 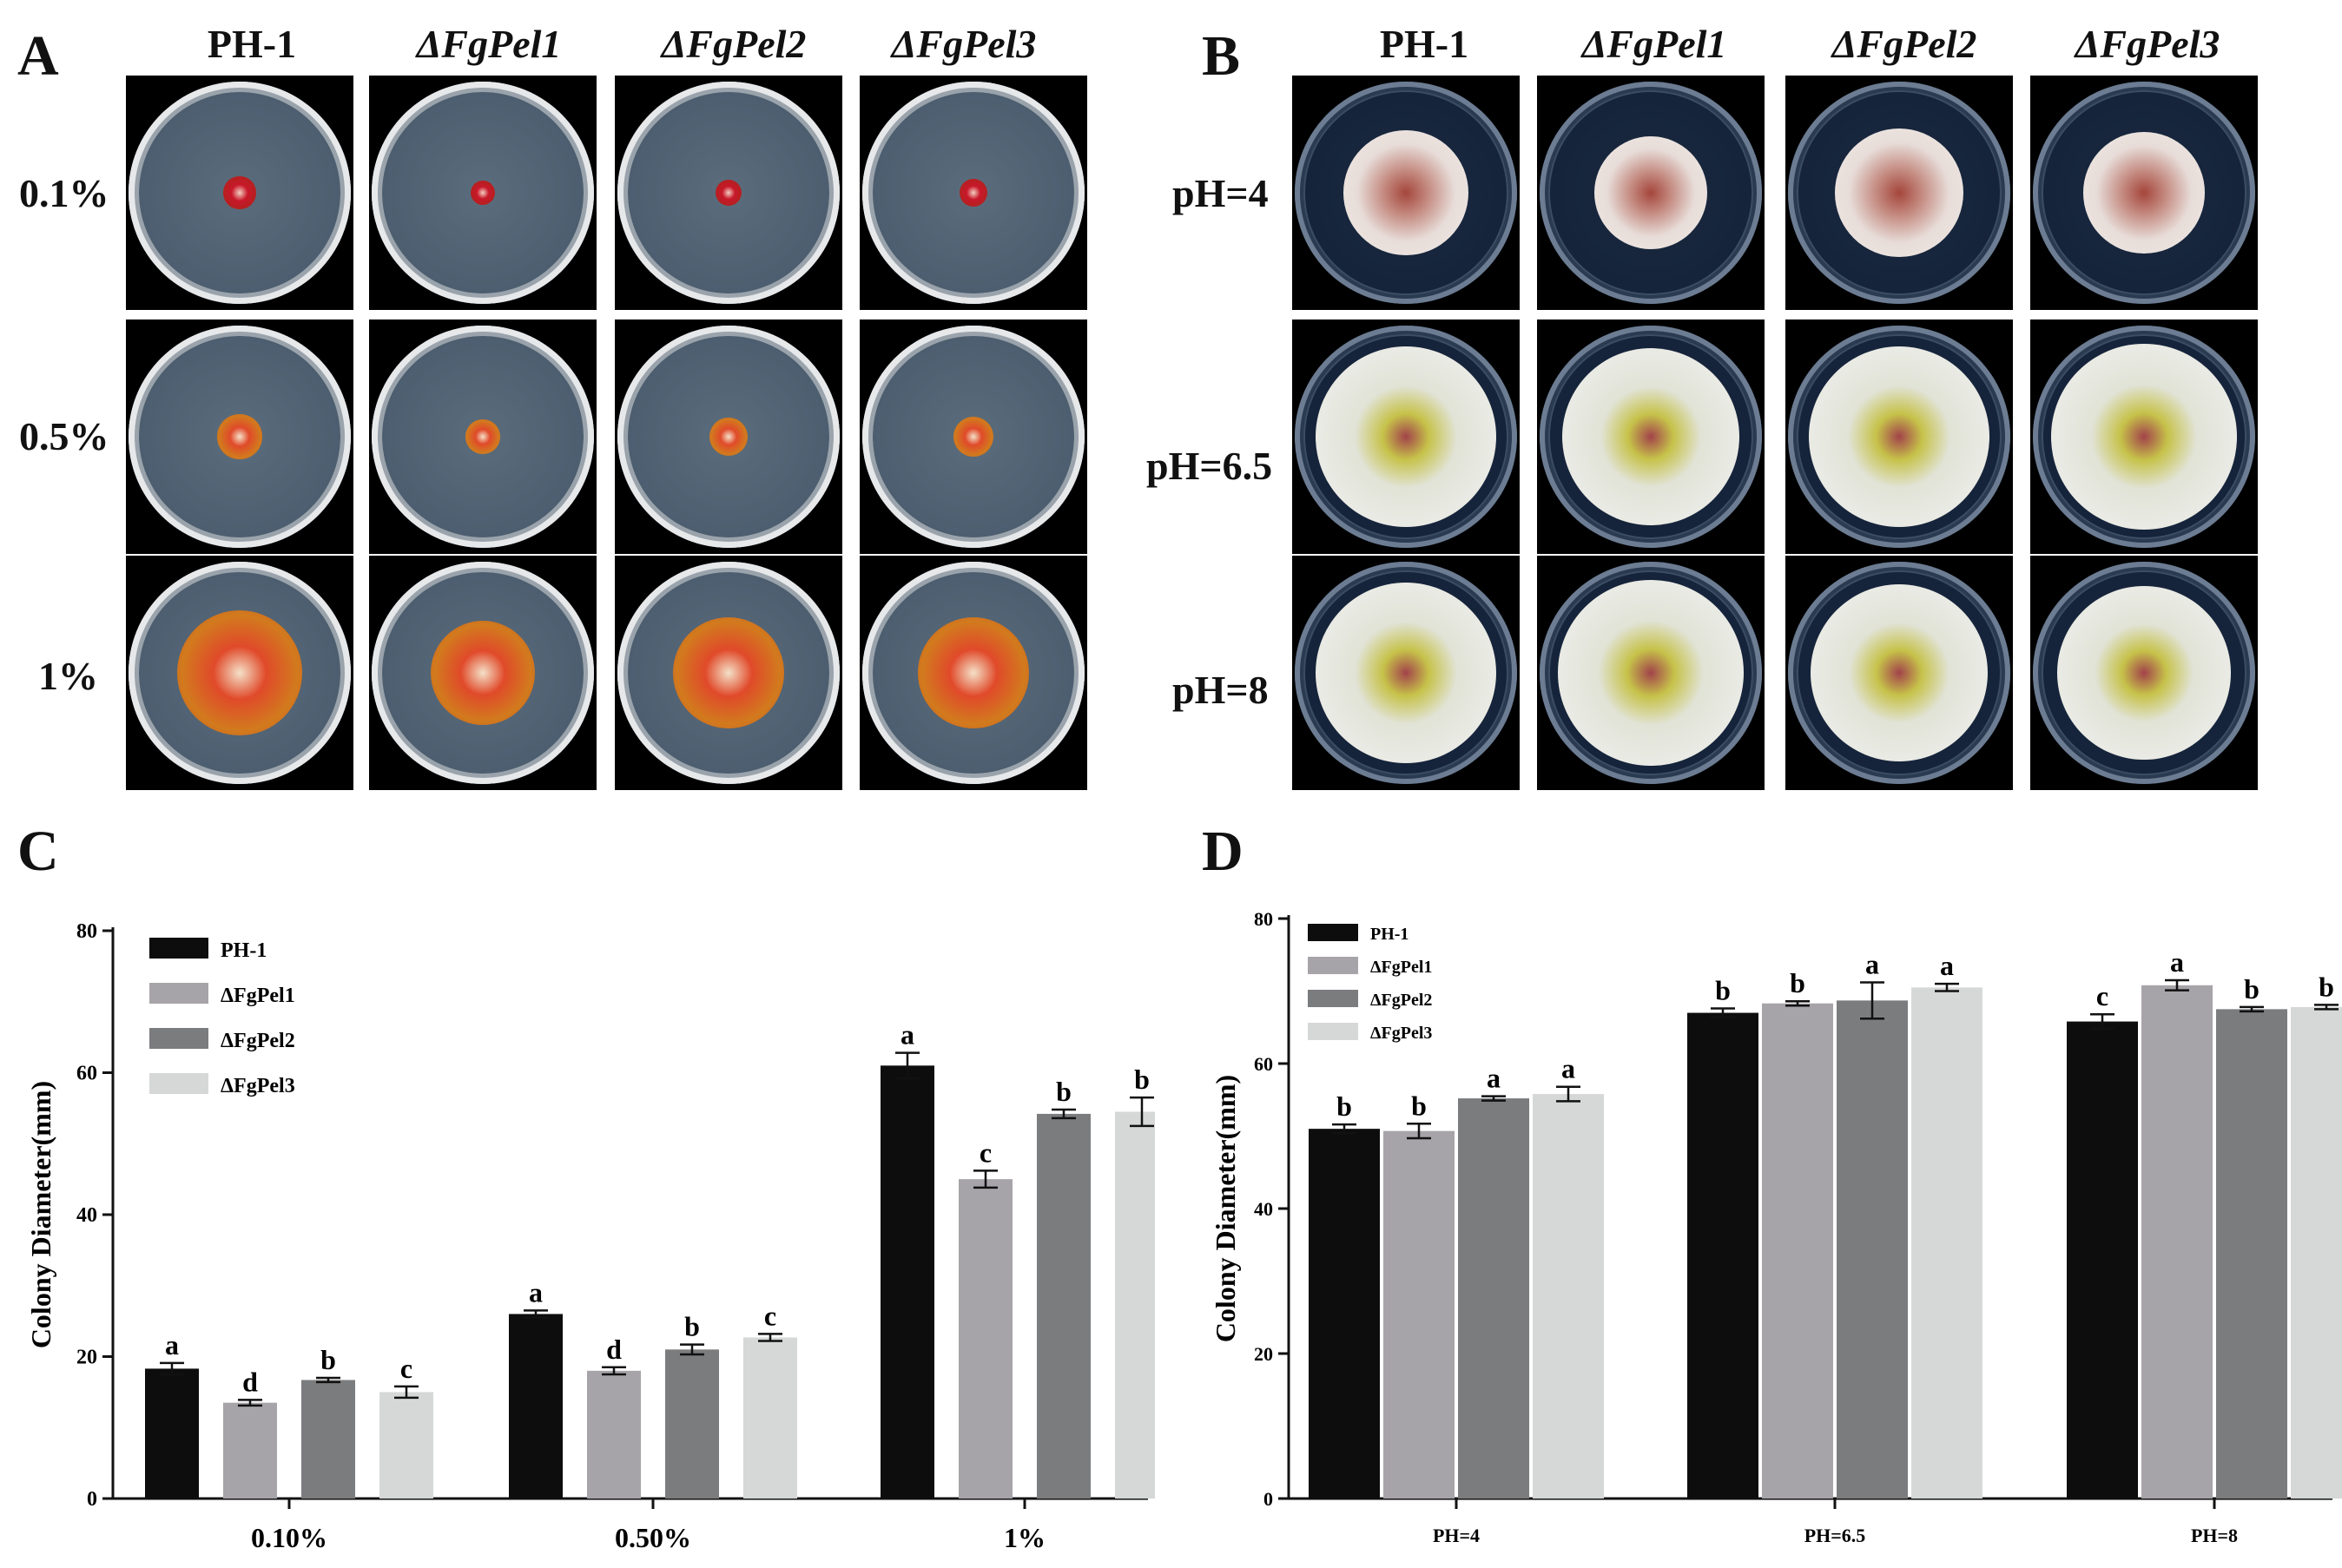 I want to click on panel-b-col-label-1: PH-1, so click(x=1424, y=44).